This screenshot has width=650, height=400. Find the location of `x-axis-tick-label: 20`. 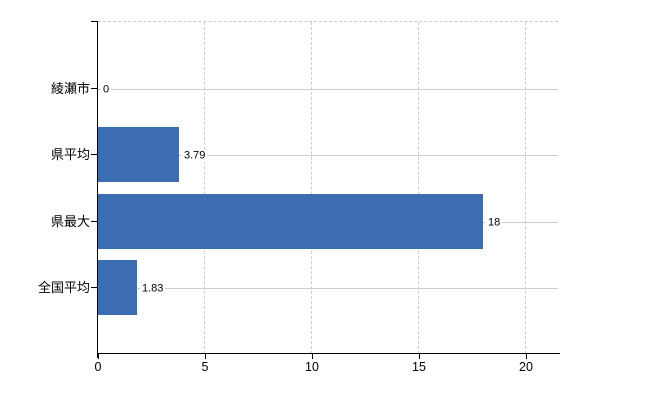

x-axis-tick-label: 20 is located at coordinates (526, 367).